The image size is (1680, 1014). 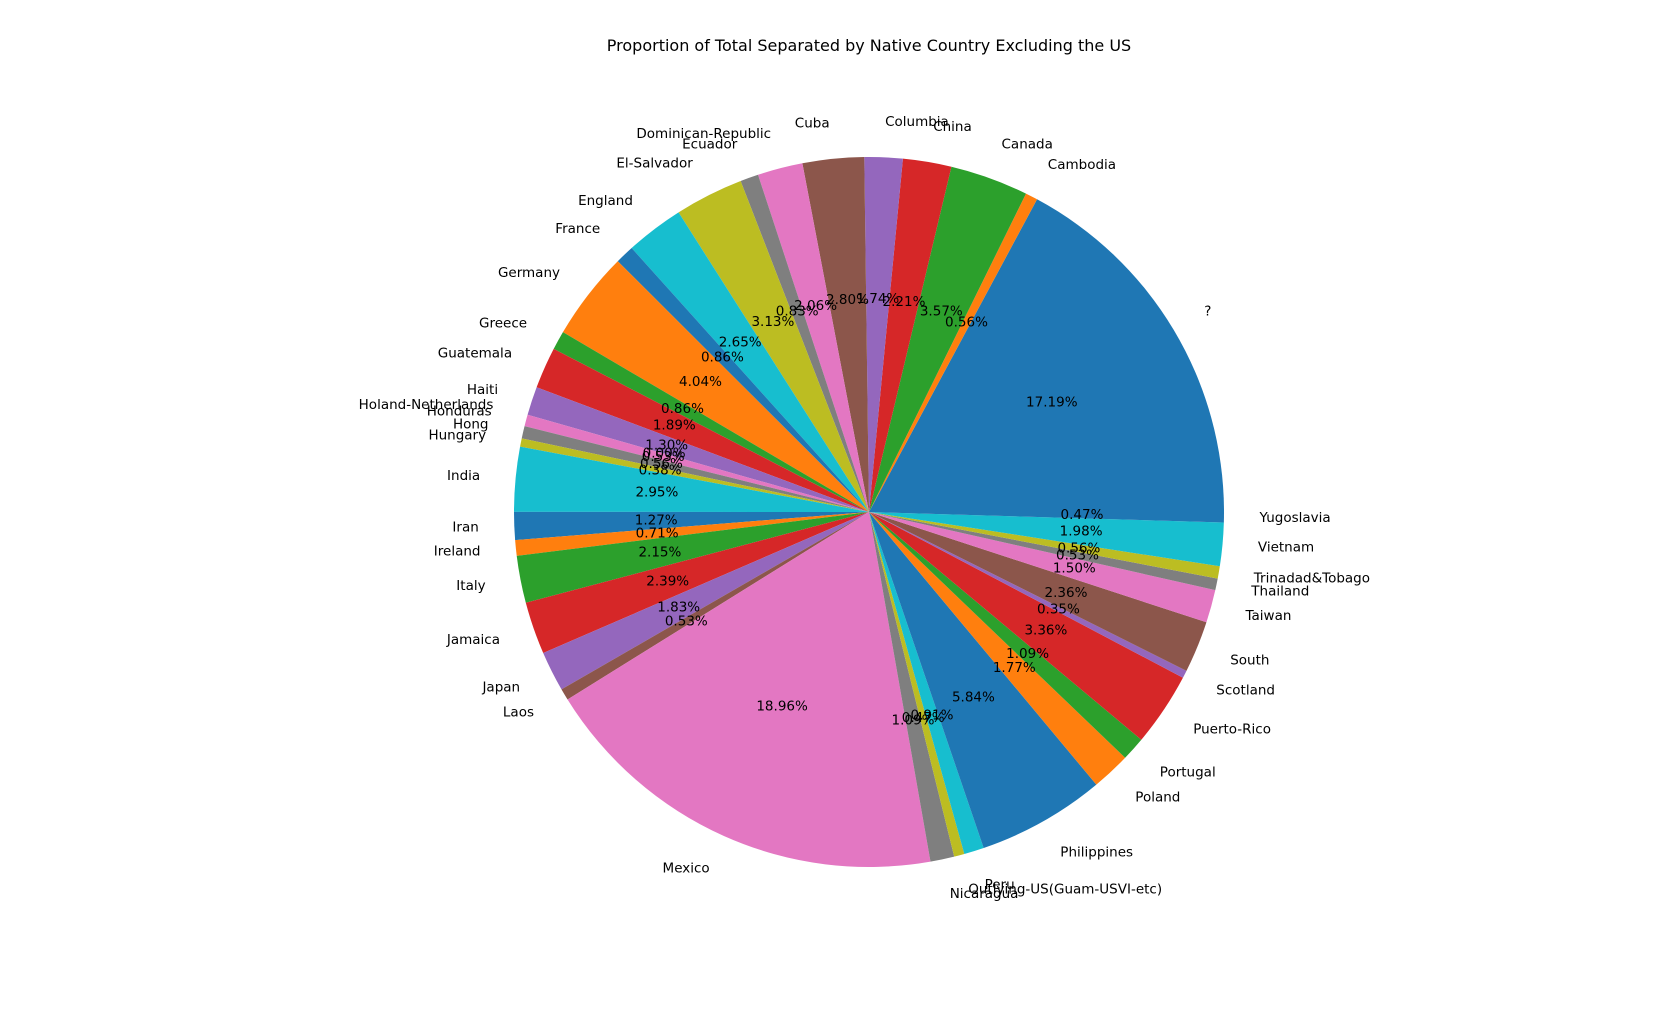 What do you see at coordinates (656, 492) in the screenshot?
I see `pct-label-india: 2.95%` at bounding box center [656, 492].